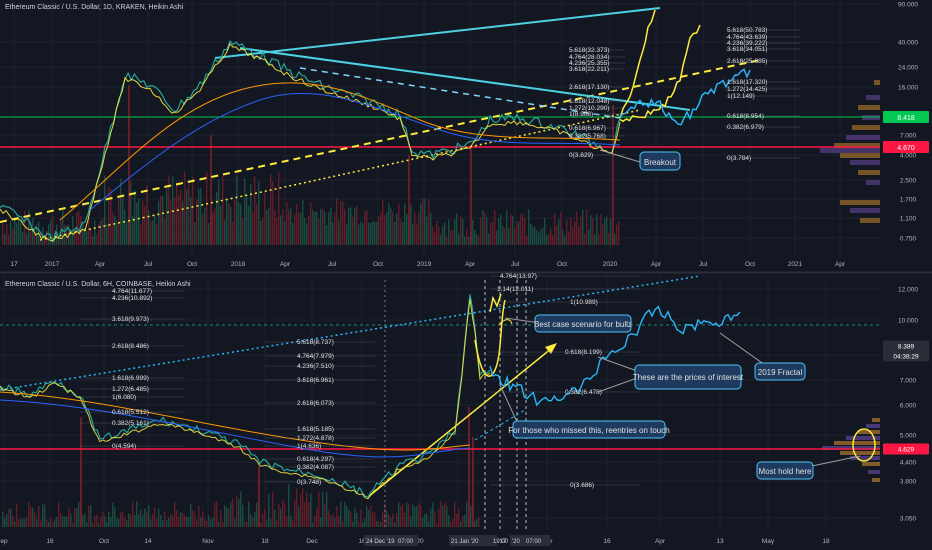  I want to click on bottom-x-tick-label: Apr, so click(660, 541).